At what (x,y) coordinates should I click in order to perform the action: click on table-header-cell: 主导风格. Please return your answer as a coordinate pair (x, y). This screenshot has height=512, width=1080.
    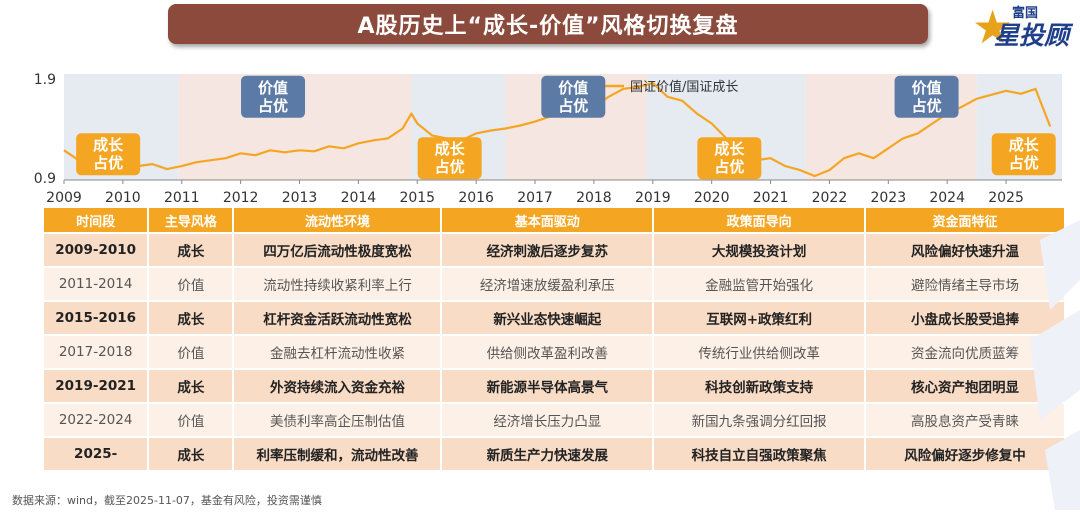
    Looking at the image, I should click on (192, 220).